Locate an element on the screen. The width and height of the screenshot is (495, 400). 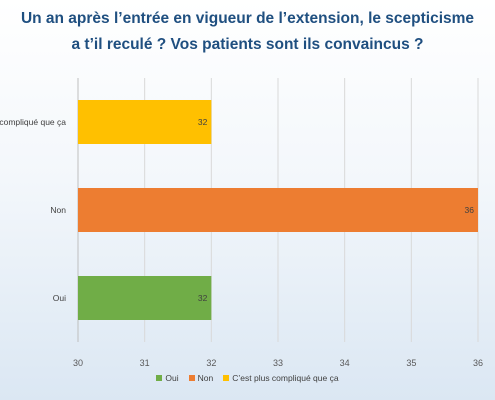
x-tick-label: 31 is located at coordinates (145, 363).